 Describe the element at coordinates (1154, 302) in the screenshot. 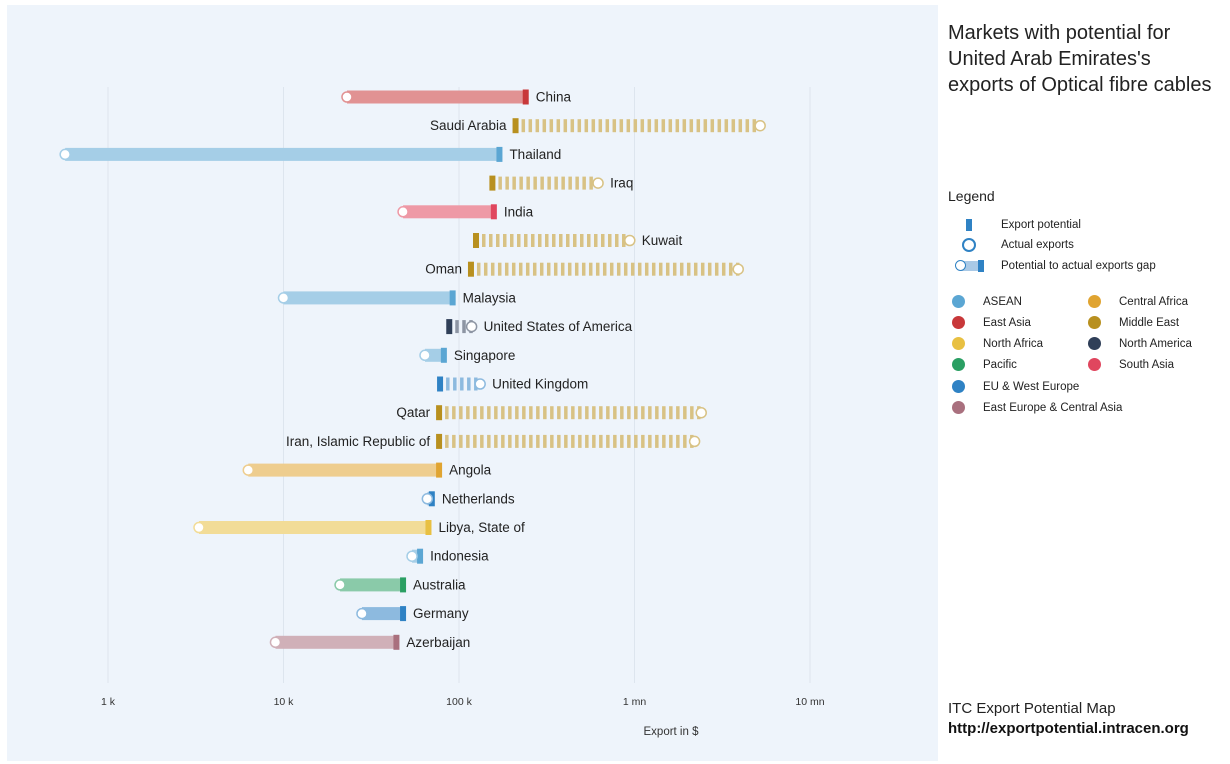

I see `region-label: Central Africa` at that location.